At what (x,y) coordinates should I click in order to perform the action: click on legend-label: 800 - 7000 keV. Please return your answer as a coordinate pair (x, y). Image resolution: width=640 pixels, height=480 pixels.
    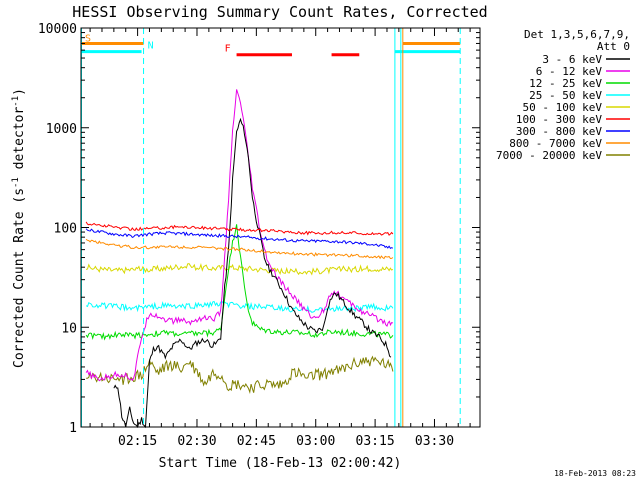
    Looking at the image, I should click on (555, 143).